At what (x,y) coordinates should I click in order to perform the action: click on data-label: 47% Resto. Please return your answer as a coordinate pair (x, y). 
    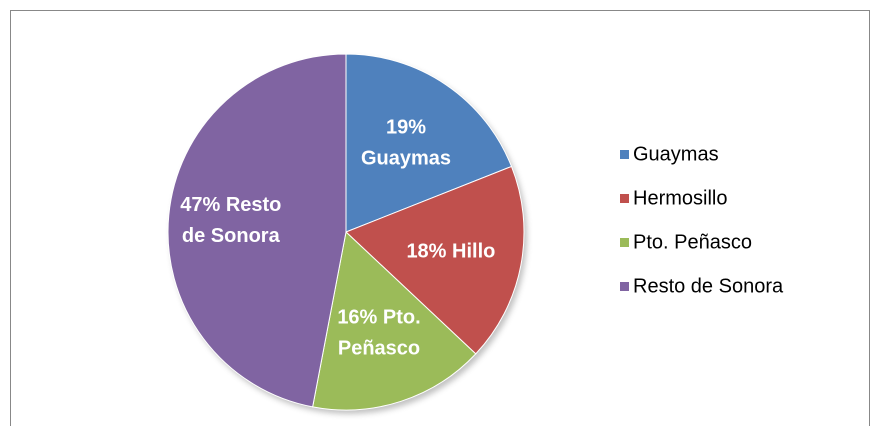
    Looking at the image, I should click on (230, 205).